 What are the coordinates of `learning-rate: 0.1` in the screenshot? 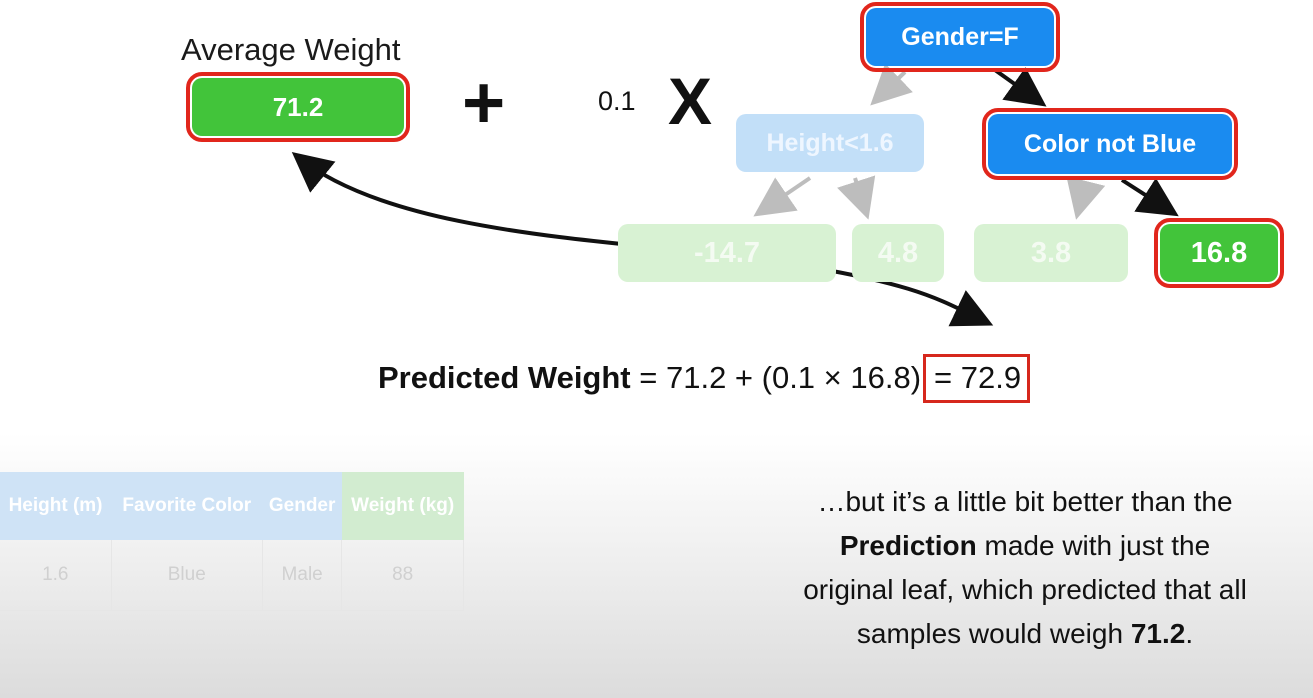 It's located at (617, 101).